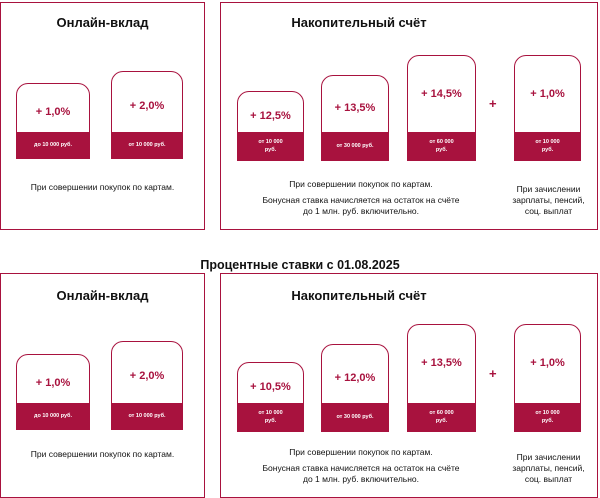 The width and height of the screenshot is (600, 498). Describe the element at coordinates (441, 108) in the screenshot. I see `rate-card: + 14,5% от 60 000 руб.` at that location.